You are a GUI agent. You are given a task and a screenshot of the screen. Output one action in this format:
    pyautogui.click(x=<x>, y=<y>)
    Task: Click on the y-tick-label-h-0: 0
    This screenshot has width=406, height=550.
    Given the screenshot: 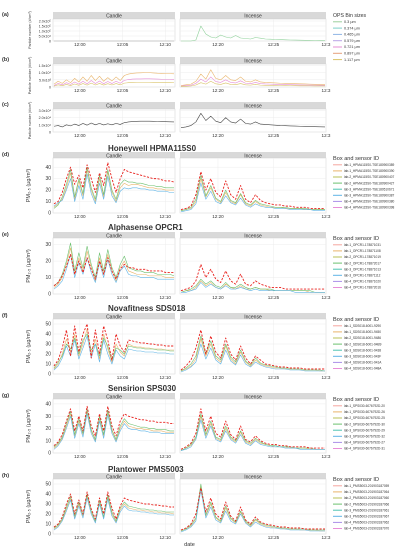 What is the action you would take?
    pyautogui.click(x=49, y=535)
    